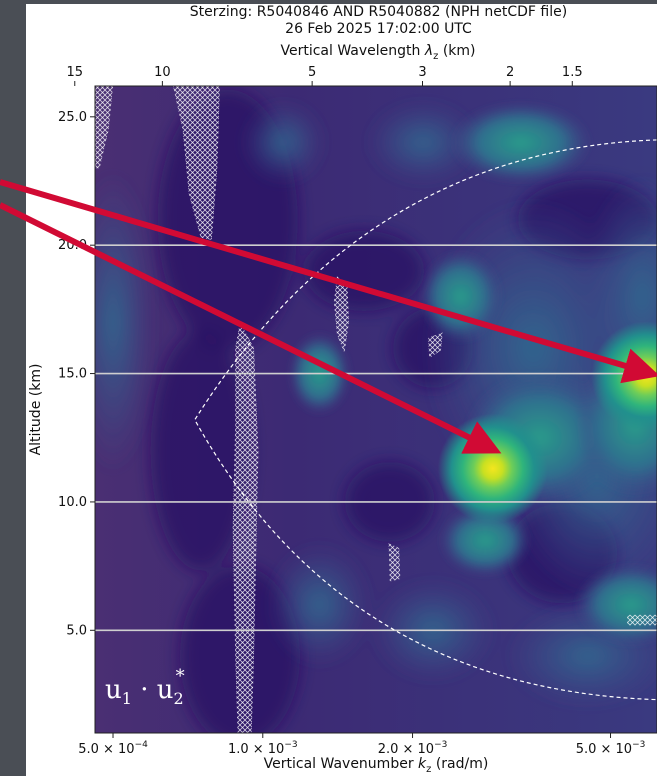  Describe the element at coordinates (76, 630) in the screenshot. I see `y-tick-label: 5.0` at that location.